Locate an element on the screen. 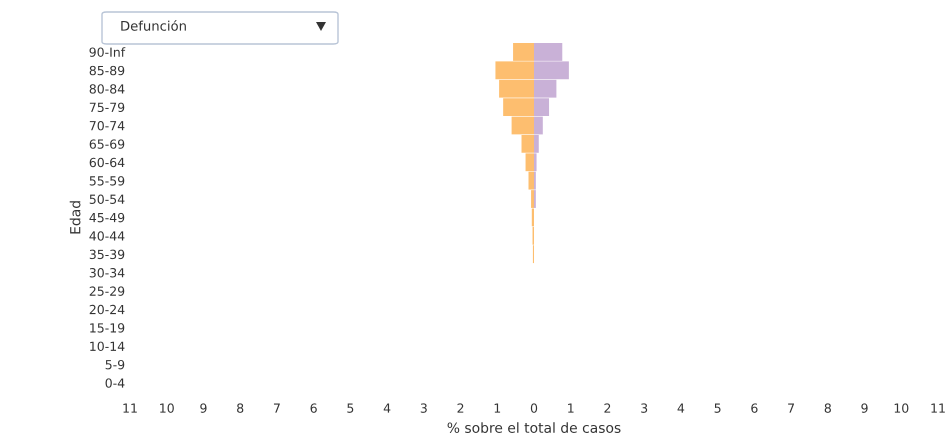 Image resolution: width=947 pixels, height=441 pixels. y-tick-label: 50-54 is located at coordinates (107, 199).